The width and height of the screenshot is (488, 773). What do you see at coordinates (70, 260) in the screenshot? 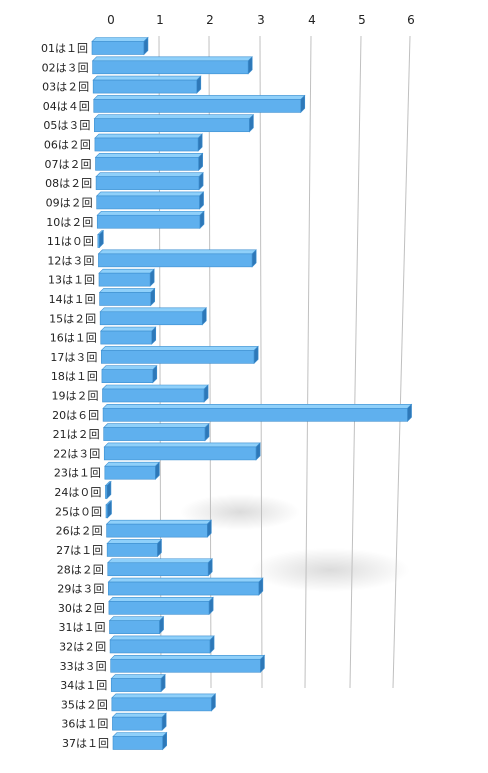
I see `category-label: 12は３回` at bounding box center [70, 260].